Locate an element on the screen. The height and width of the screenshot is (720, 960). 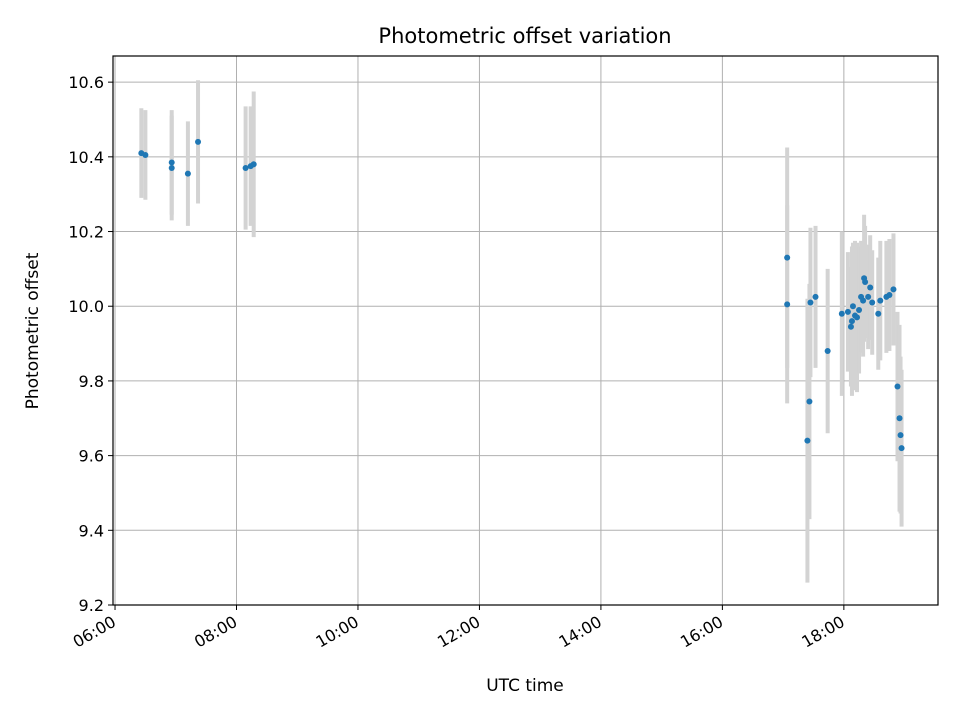
y-tick-label: 10.6 is located at coordinates (86, 82).